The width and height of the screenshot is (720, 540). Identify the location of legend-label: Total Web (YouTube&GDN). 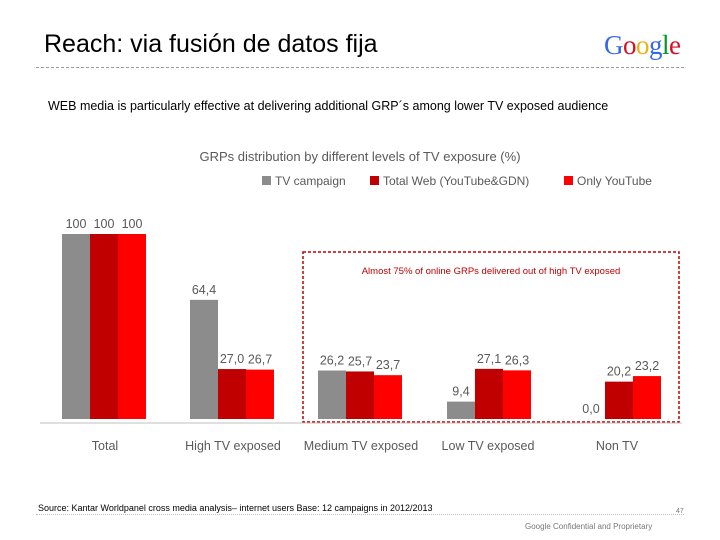
(456, 181).